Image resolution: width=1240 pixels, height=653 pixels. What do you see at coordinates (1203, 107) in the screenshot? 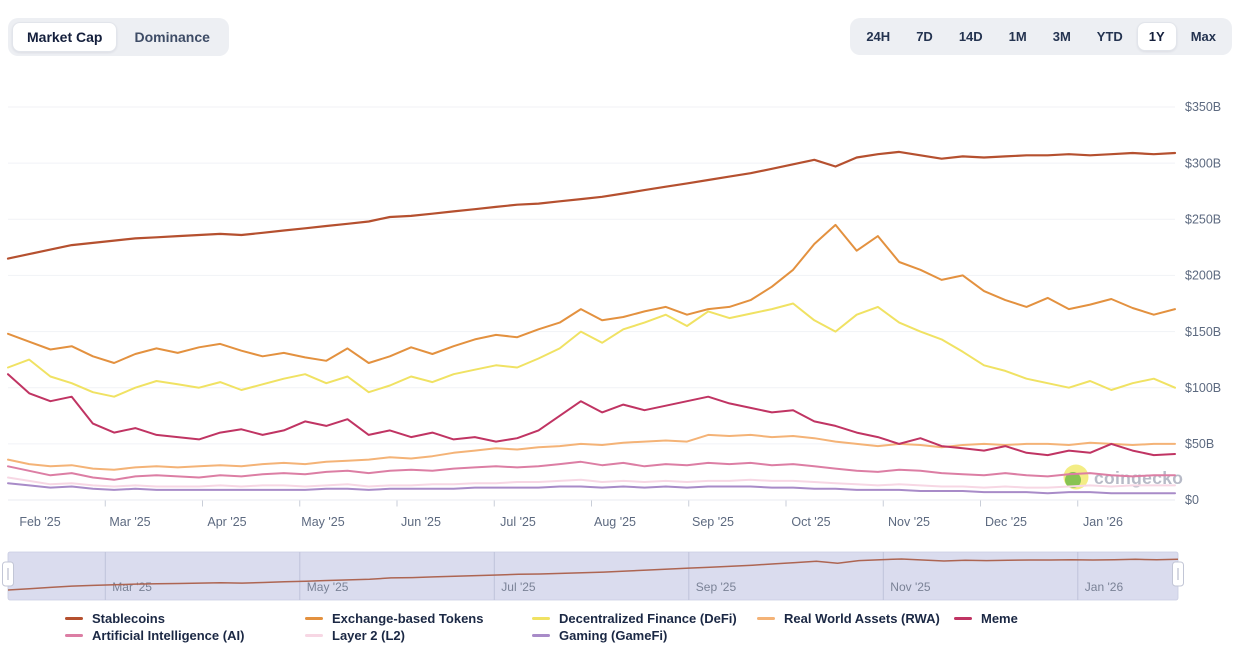
I see `y-tick-350b: $350B` at bounding box center [1203, 107].